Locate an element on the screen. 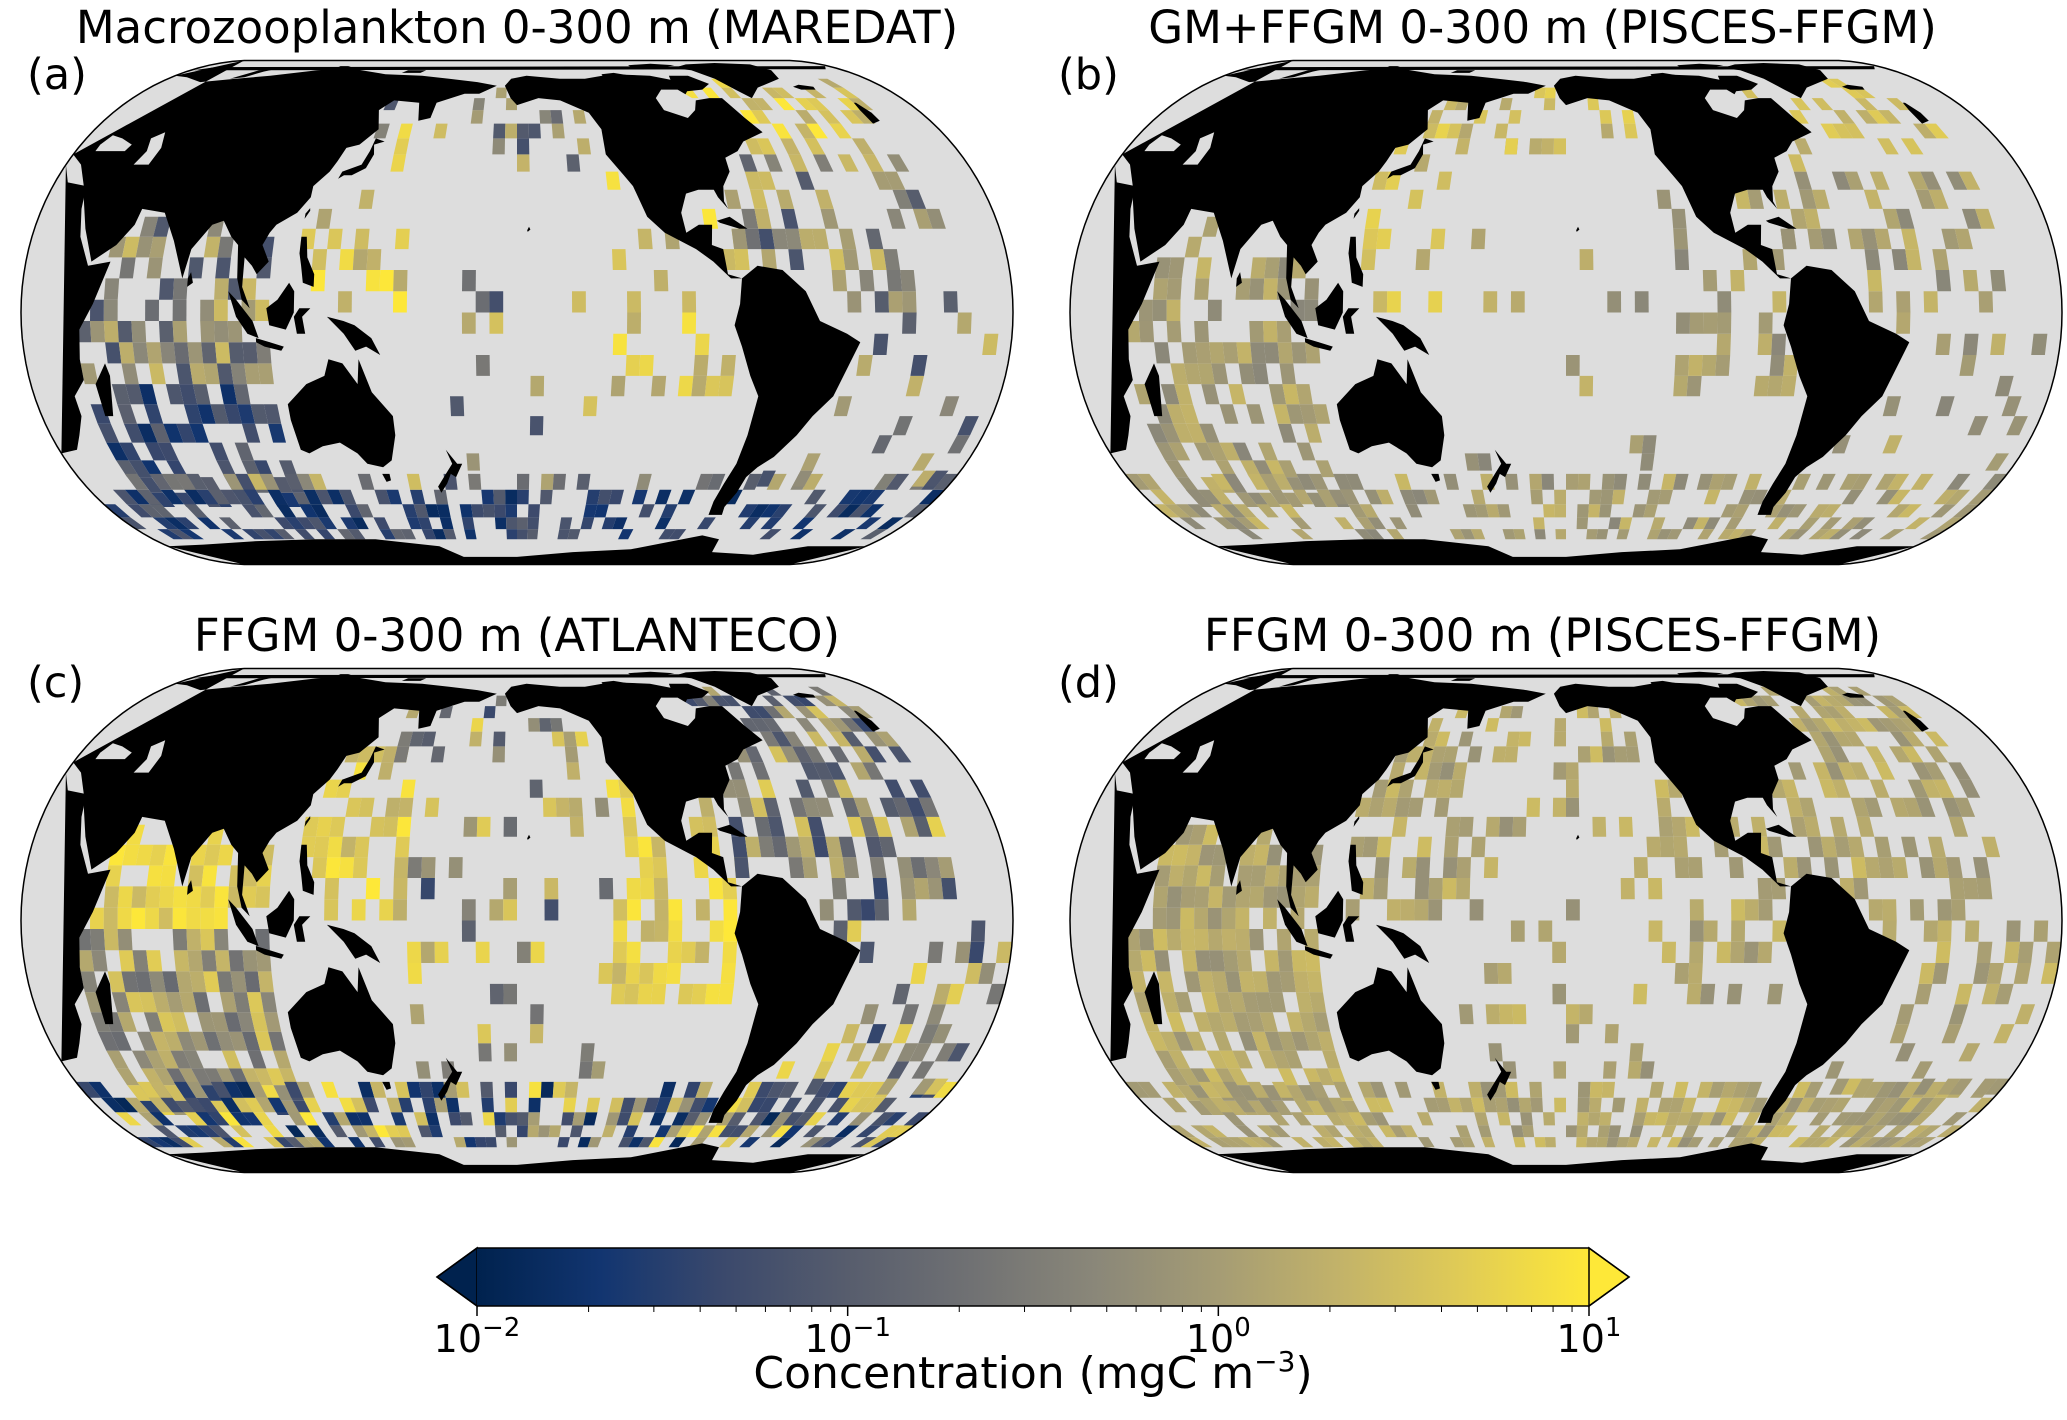 The height and width of the screenshot is (1420, 2067). colorbar-extend-high is located at coordinates (1609, 1277).